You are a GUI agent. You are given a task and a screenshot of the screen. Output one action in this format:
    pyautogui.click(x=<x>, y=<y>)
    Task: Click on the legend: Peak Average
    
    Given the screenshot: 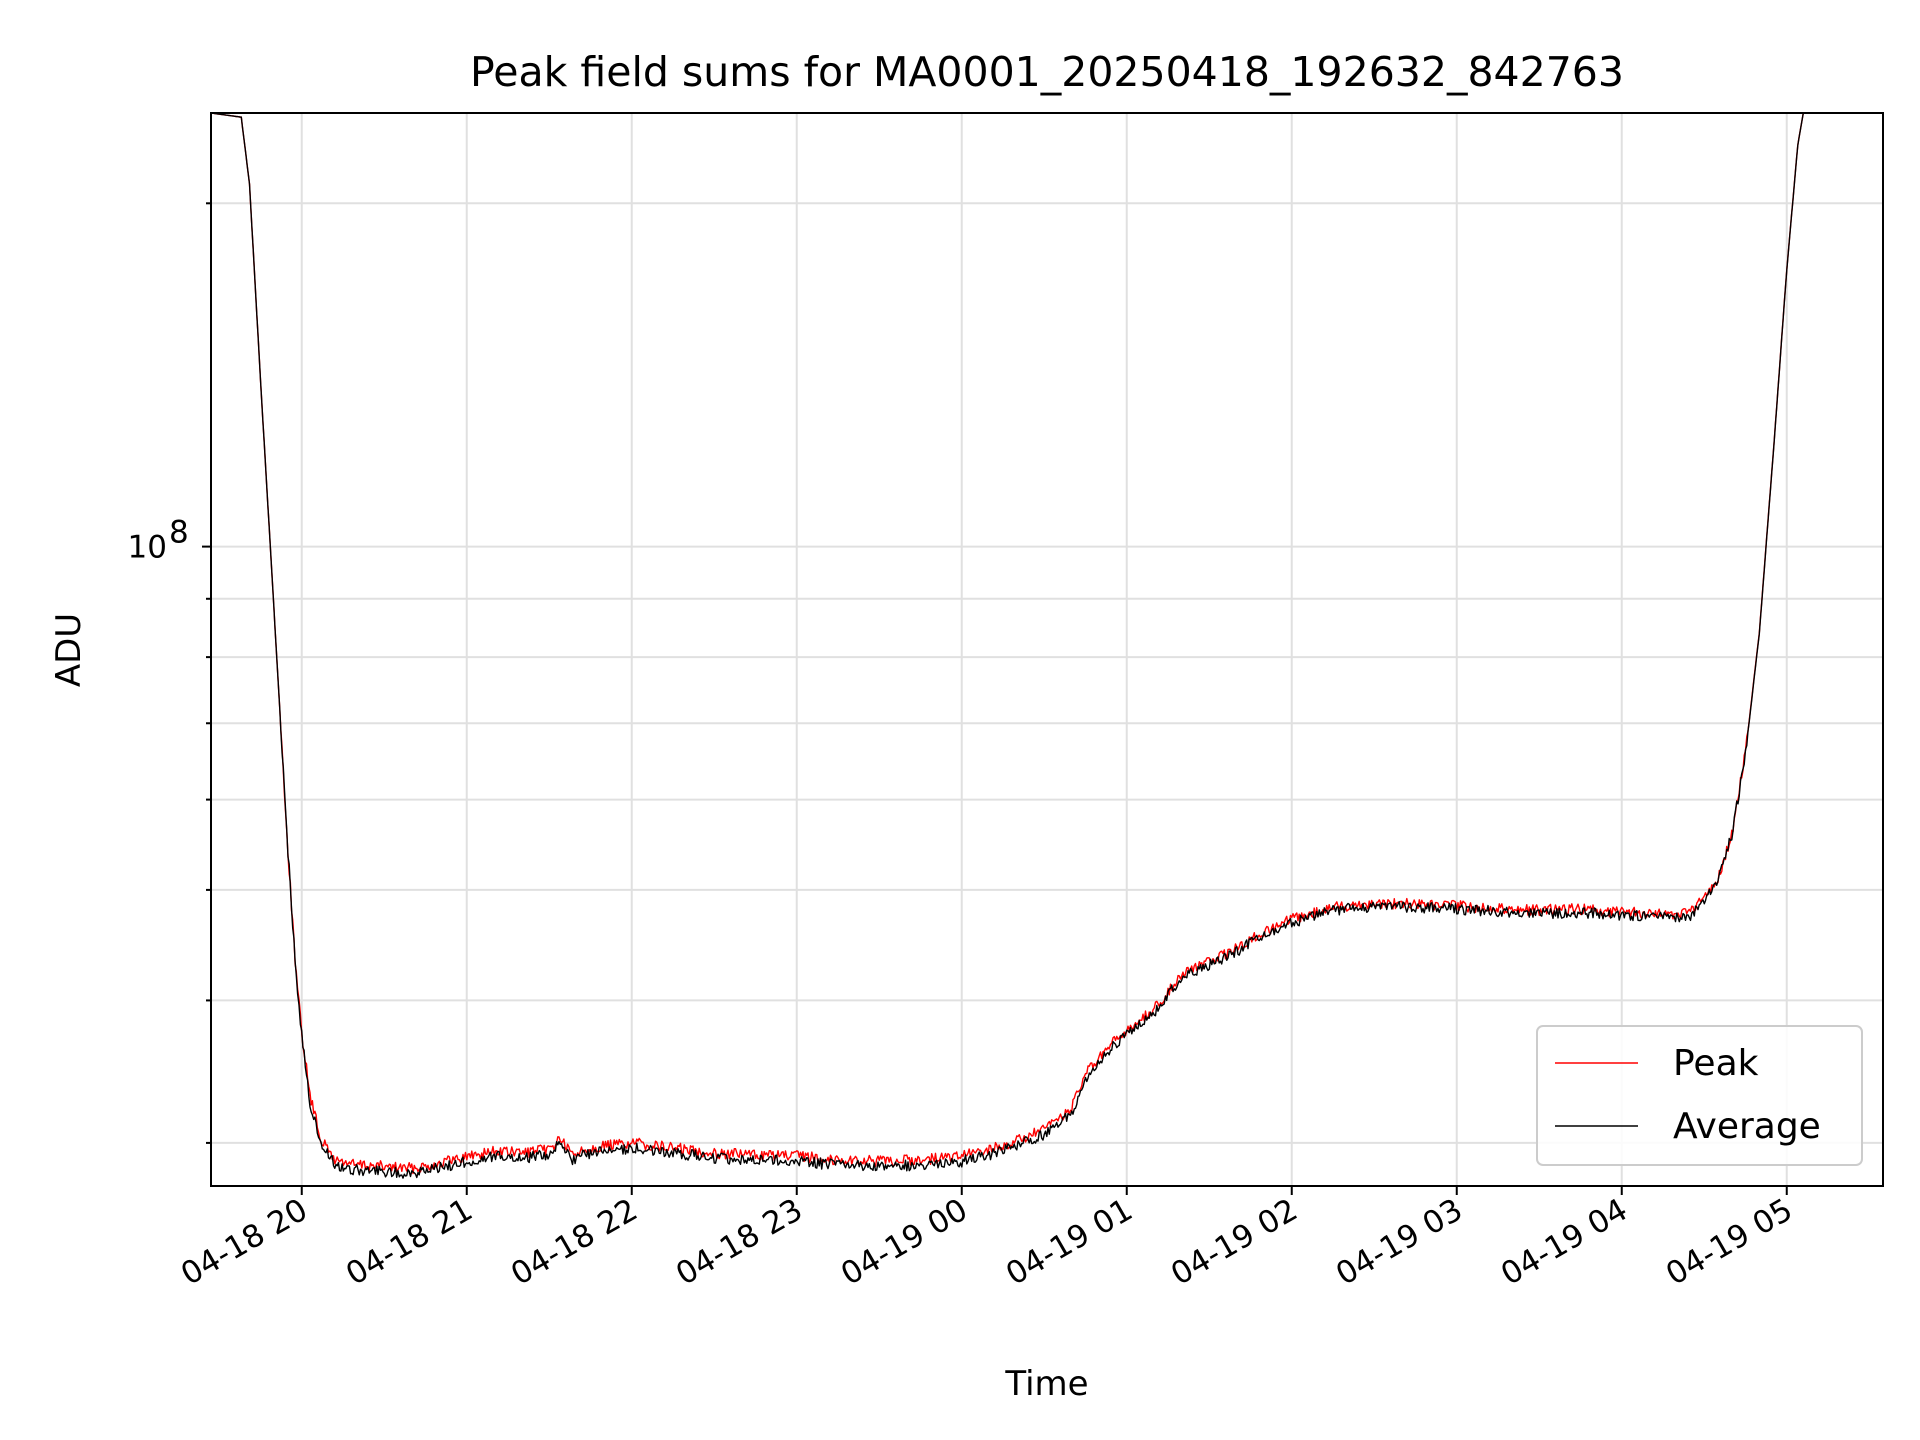 What is the action you would take?
    pyautogui.click(x=1699, y=1095)
    